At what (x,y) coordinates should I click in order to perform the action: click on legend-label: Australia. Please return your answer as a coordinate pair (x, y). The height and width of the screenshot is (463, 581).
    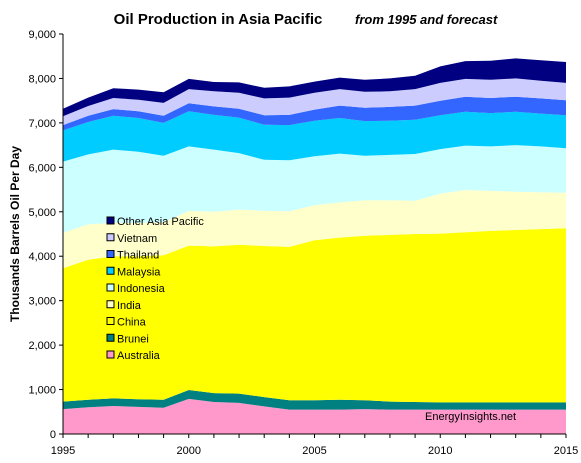
    Looking at the image, I should click on (139, 356).